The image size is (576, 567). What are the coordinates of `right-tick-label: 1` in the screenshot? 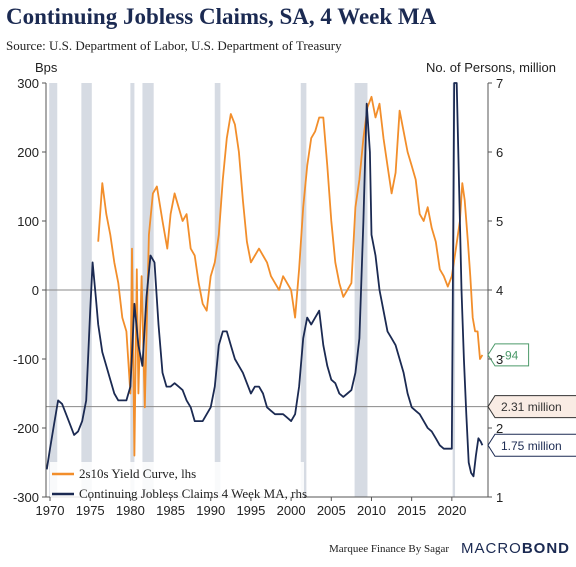 It's located at (499, 497).